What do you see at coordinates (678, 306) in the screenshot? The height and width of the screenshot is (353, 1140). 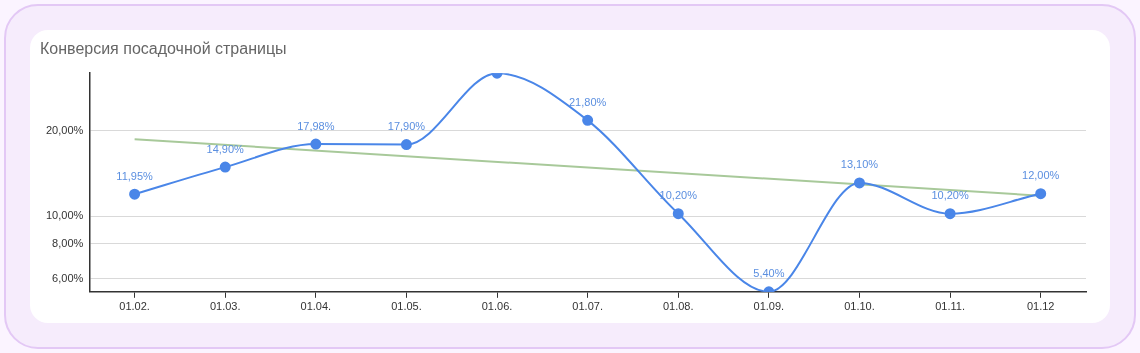 I see `x-tick-label: 01.08.` at bounding box center [678, 306].